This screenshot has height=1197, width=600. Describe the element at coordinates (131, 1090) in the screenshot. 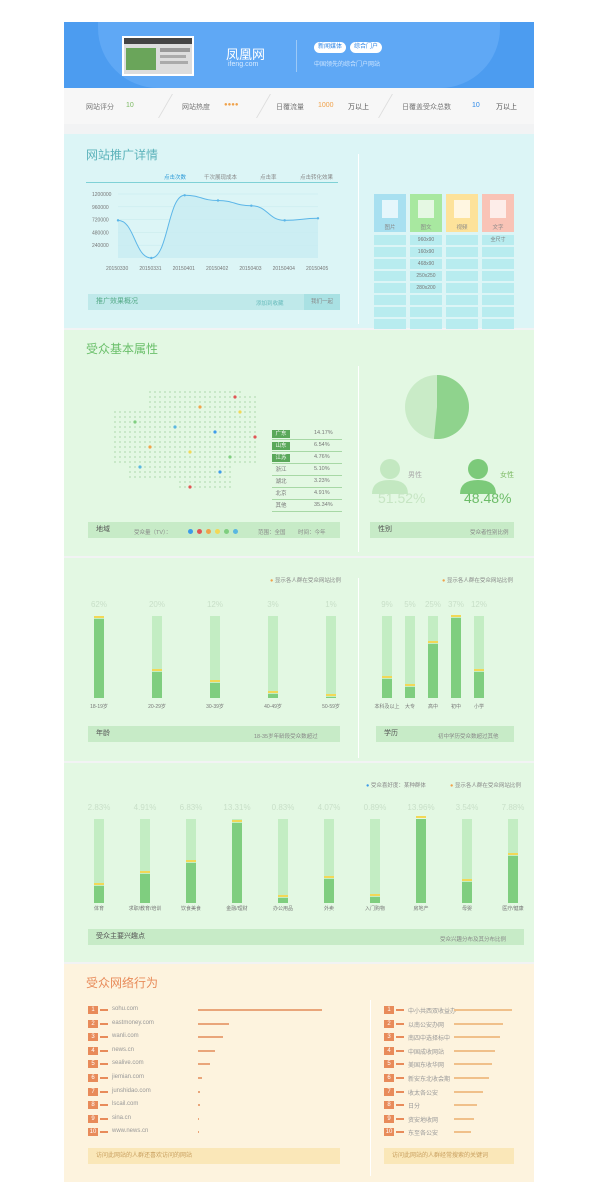

I see `rank-name: junshidao.com` at that location.